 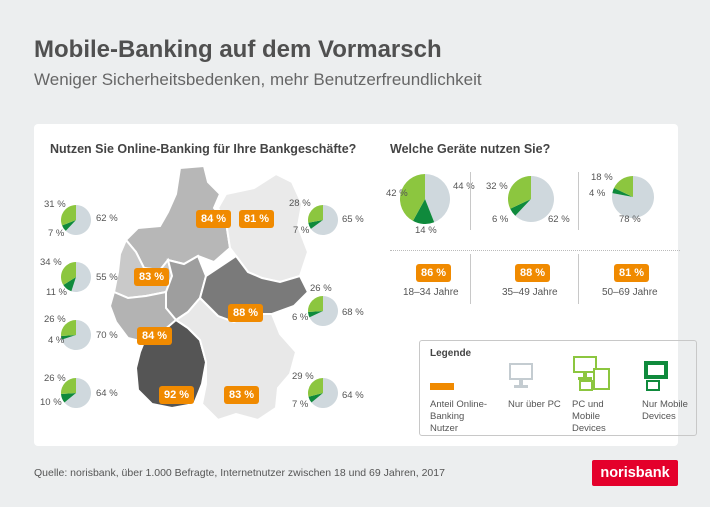 What do you see at coordinates (51, 262) in the screenshot?
I see `pie-2-pc-mobile-label: 34 %` at bounding box center [51, 262].